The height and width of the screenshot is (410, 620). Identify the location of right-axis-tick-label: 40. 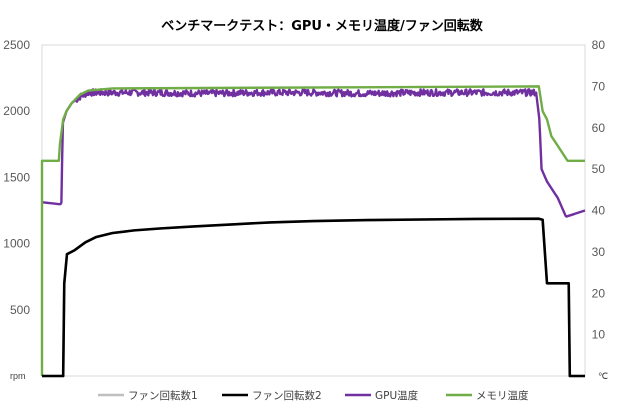
(599, 211).